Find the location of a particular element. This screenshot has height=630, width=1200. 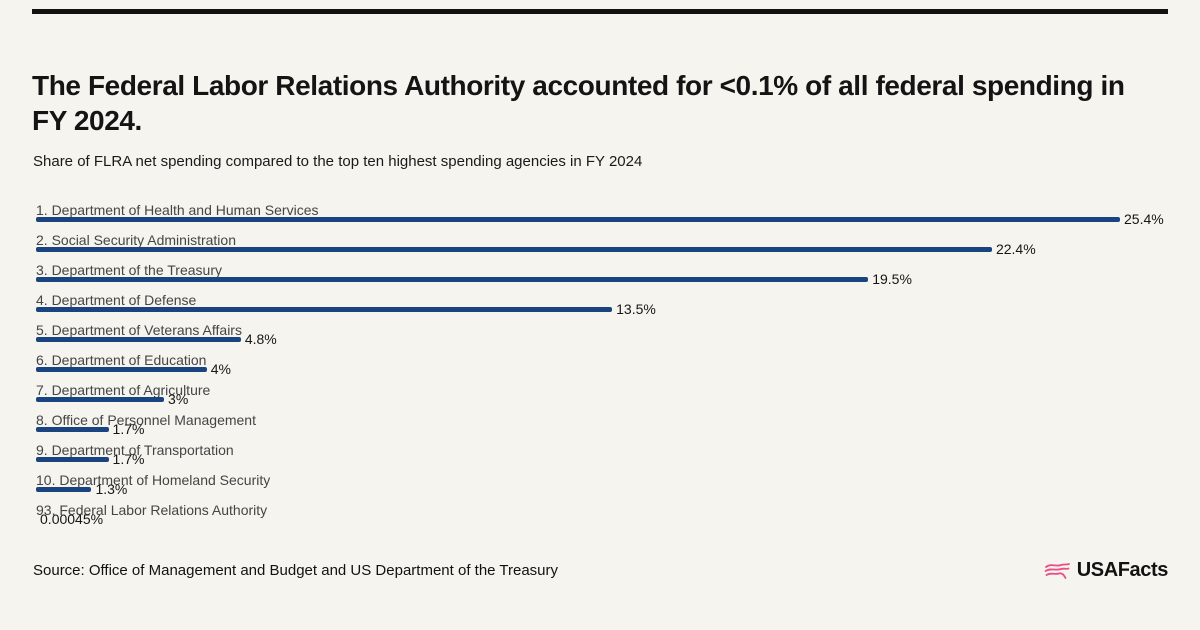

bar-value: 0.00045% is located at coordinates (72, 519).